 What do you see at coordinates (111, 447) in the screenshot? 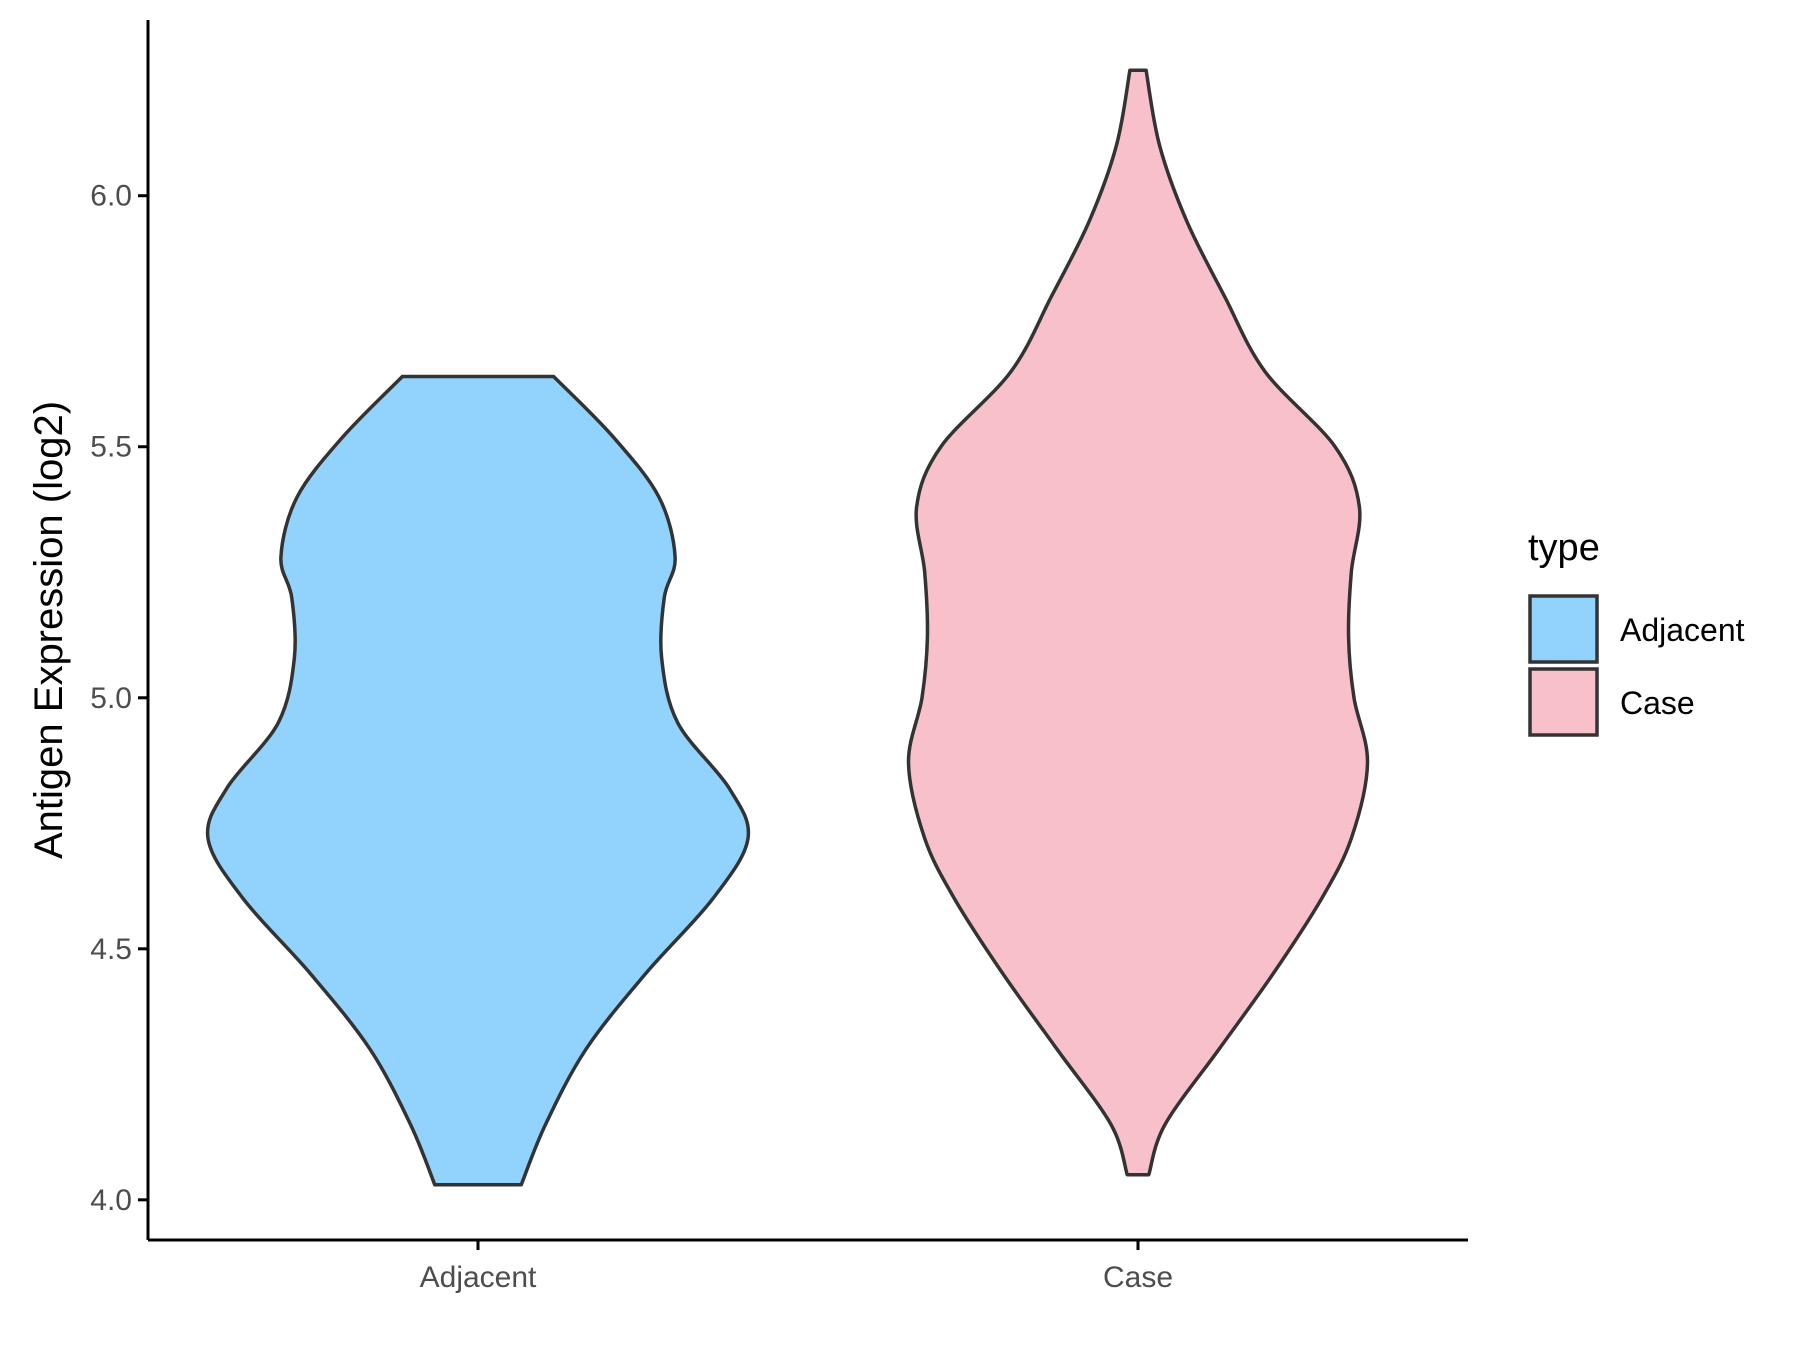
I see `y-tick-label: 5.5` at bounding box center [111, 447].